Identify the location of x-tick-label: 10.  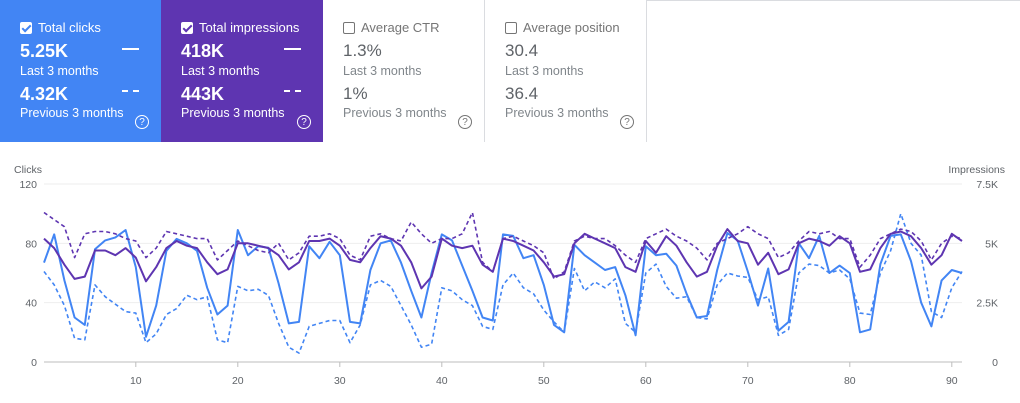
(136, 381).